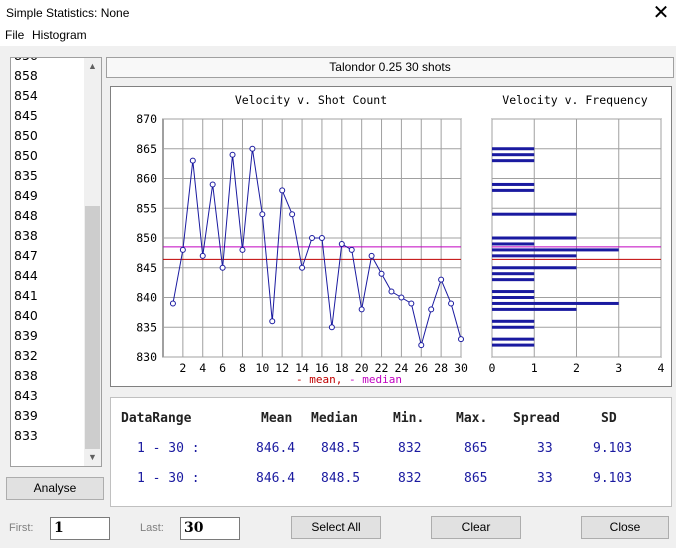 The height and width of the screenshot is (548, 676). I want to click on stats-value: 865, so click(476, 448).